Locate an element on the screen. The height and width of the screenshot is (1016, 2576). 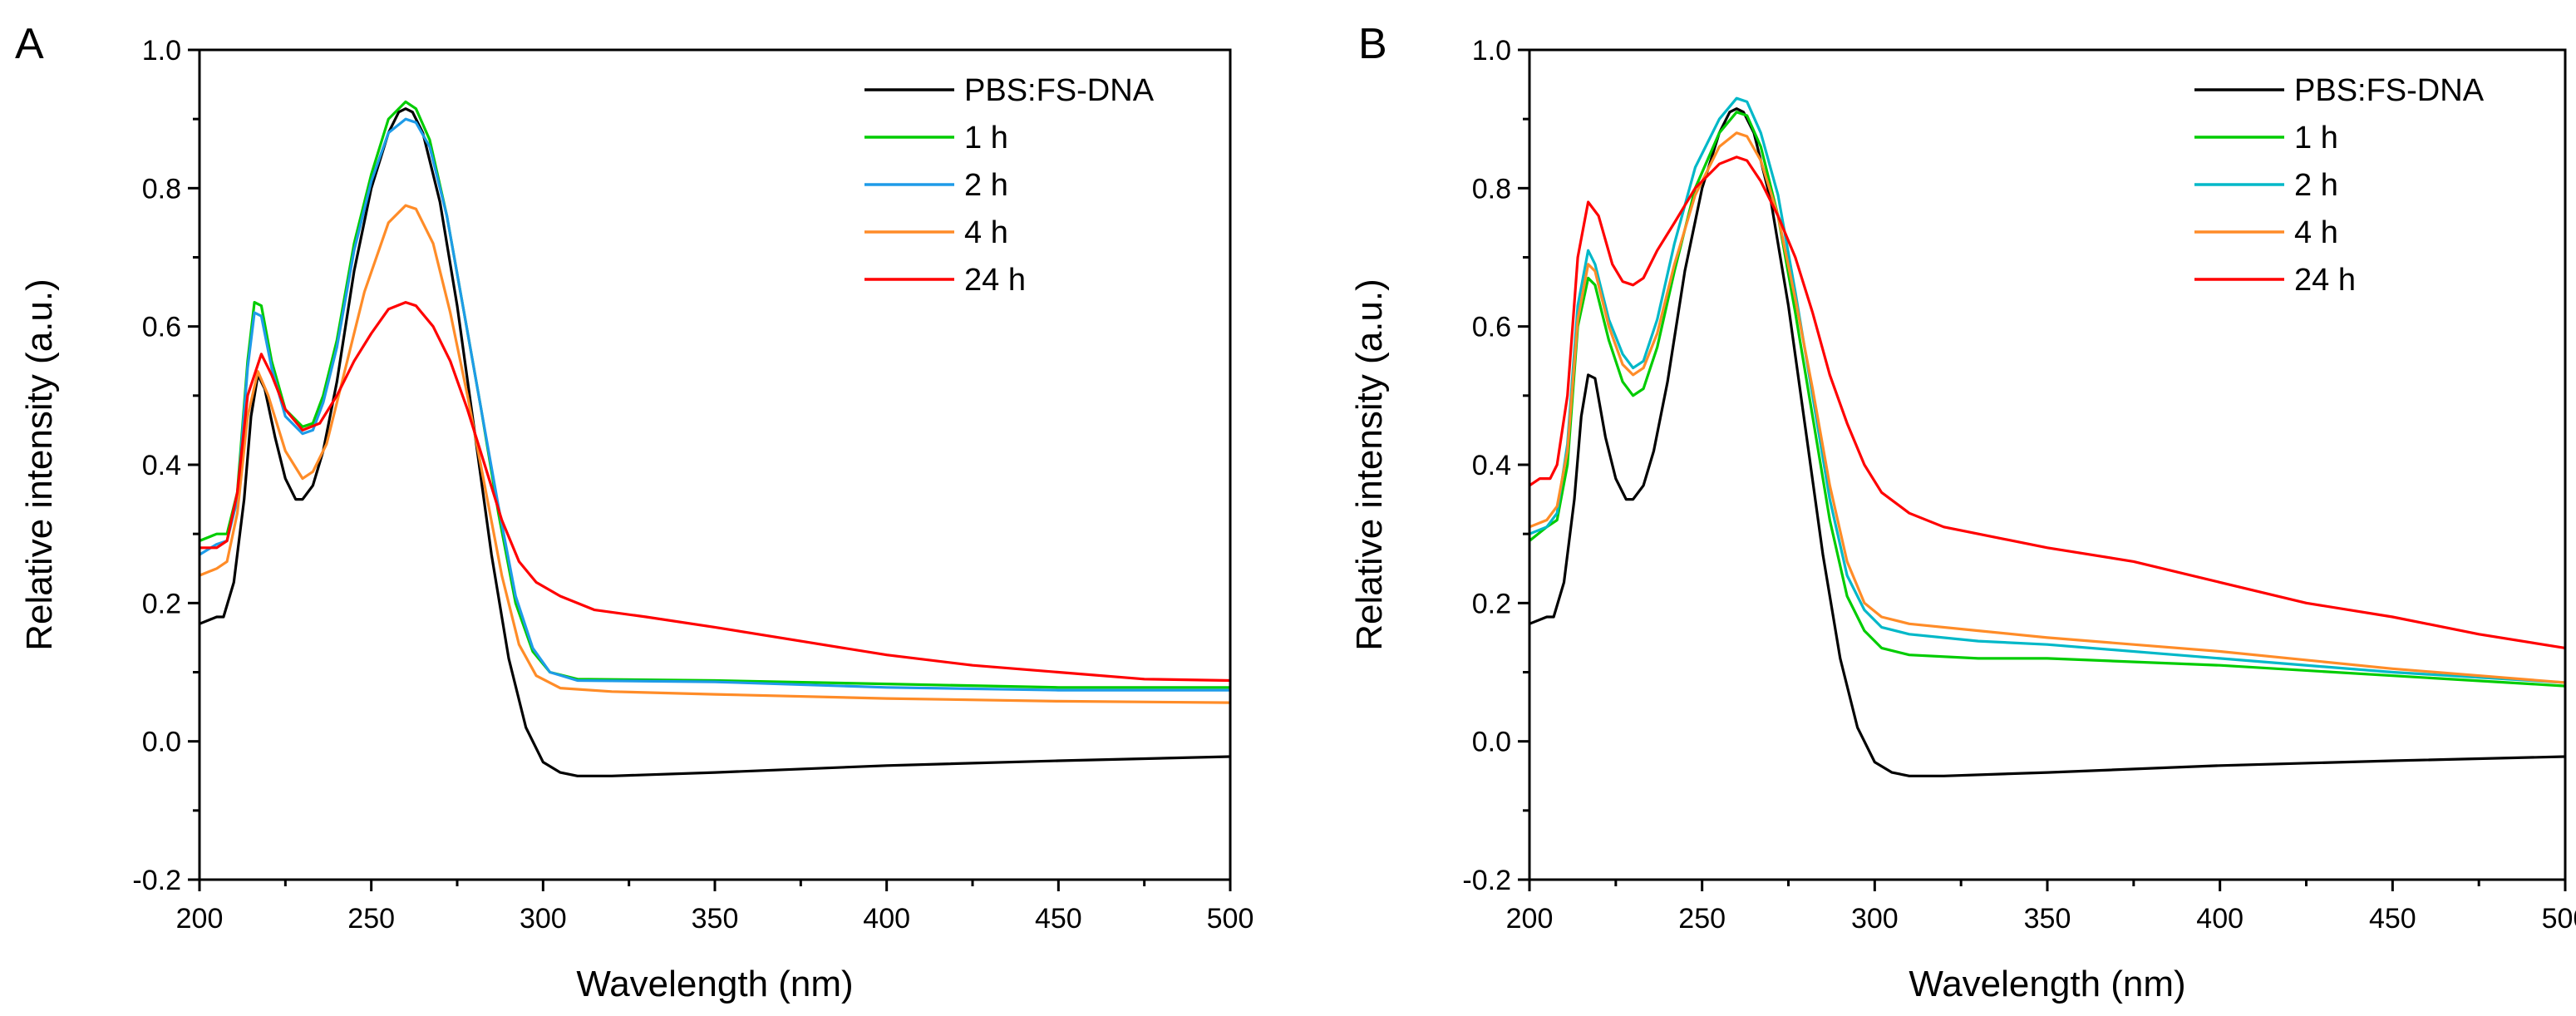
panel-label: B is located at coordinates (1372, 44).